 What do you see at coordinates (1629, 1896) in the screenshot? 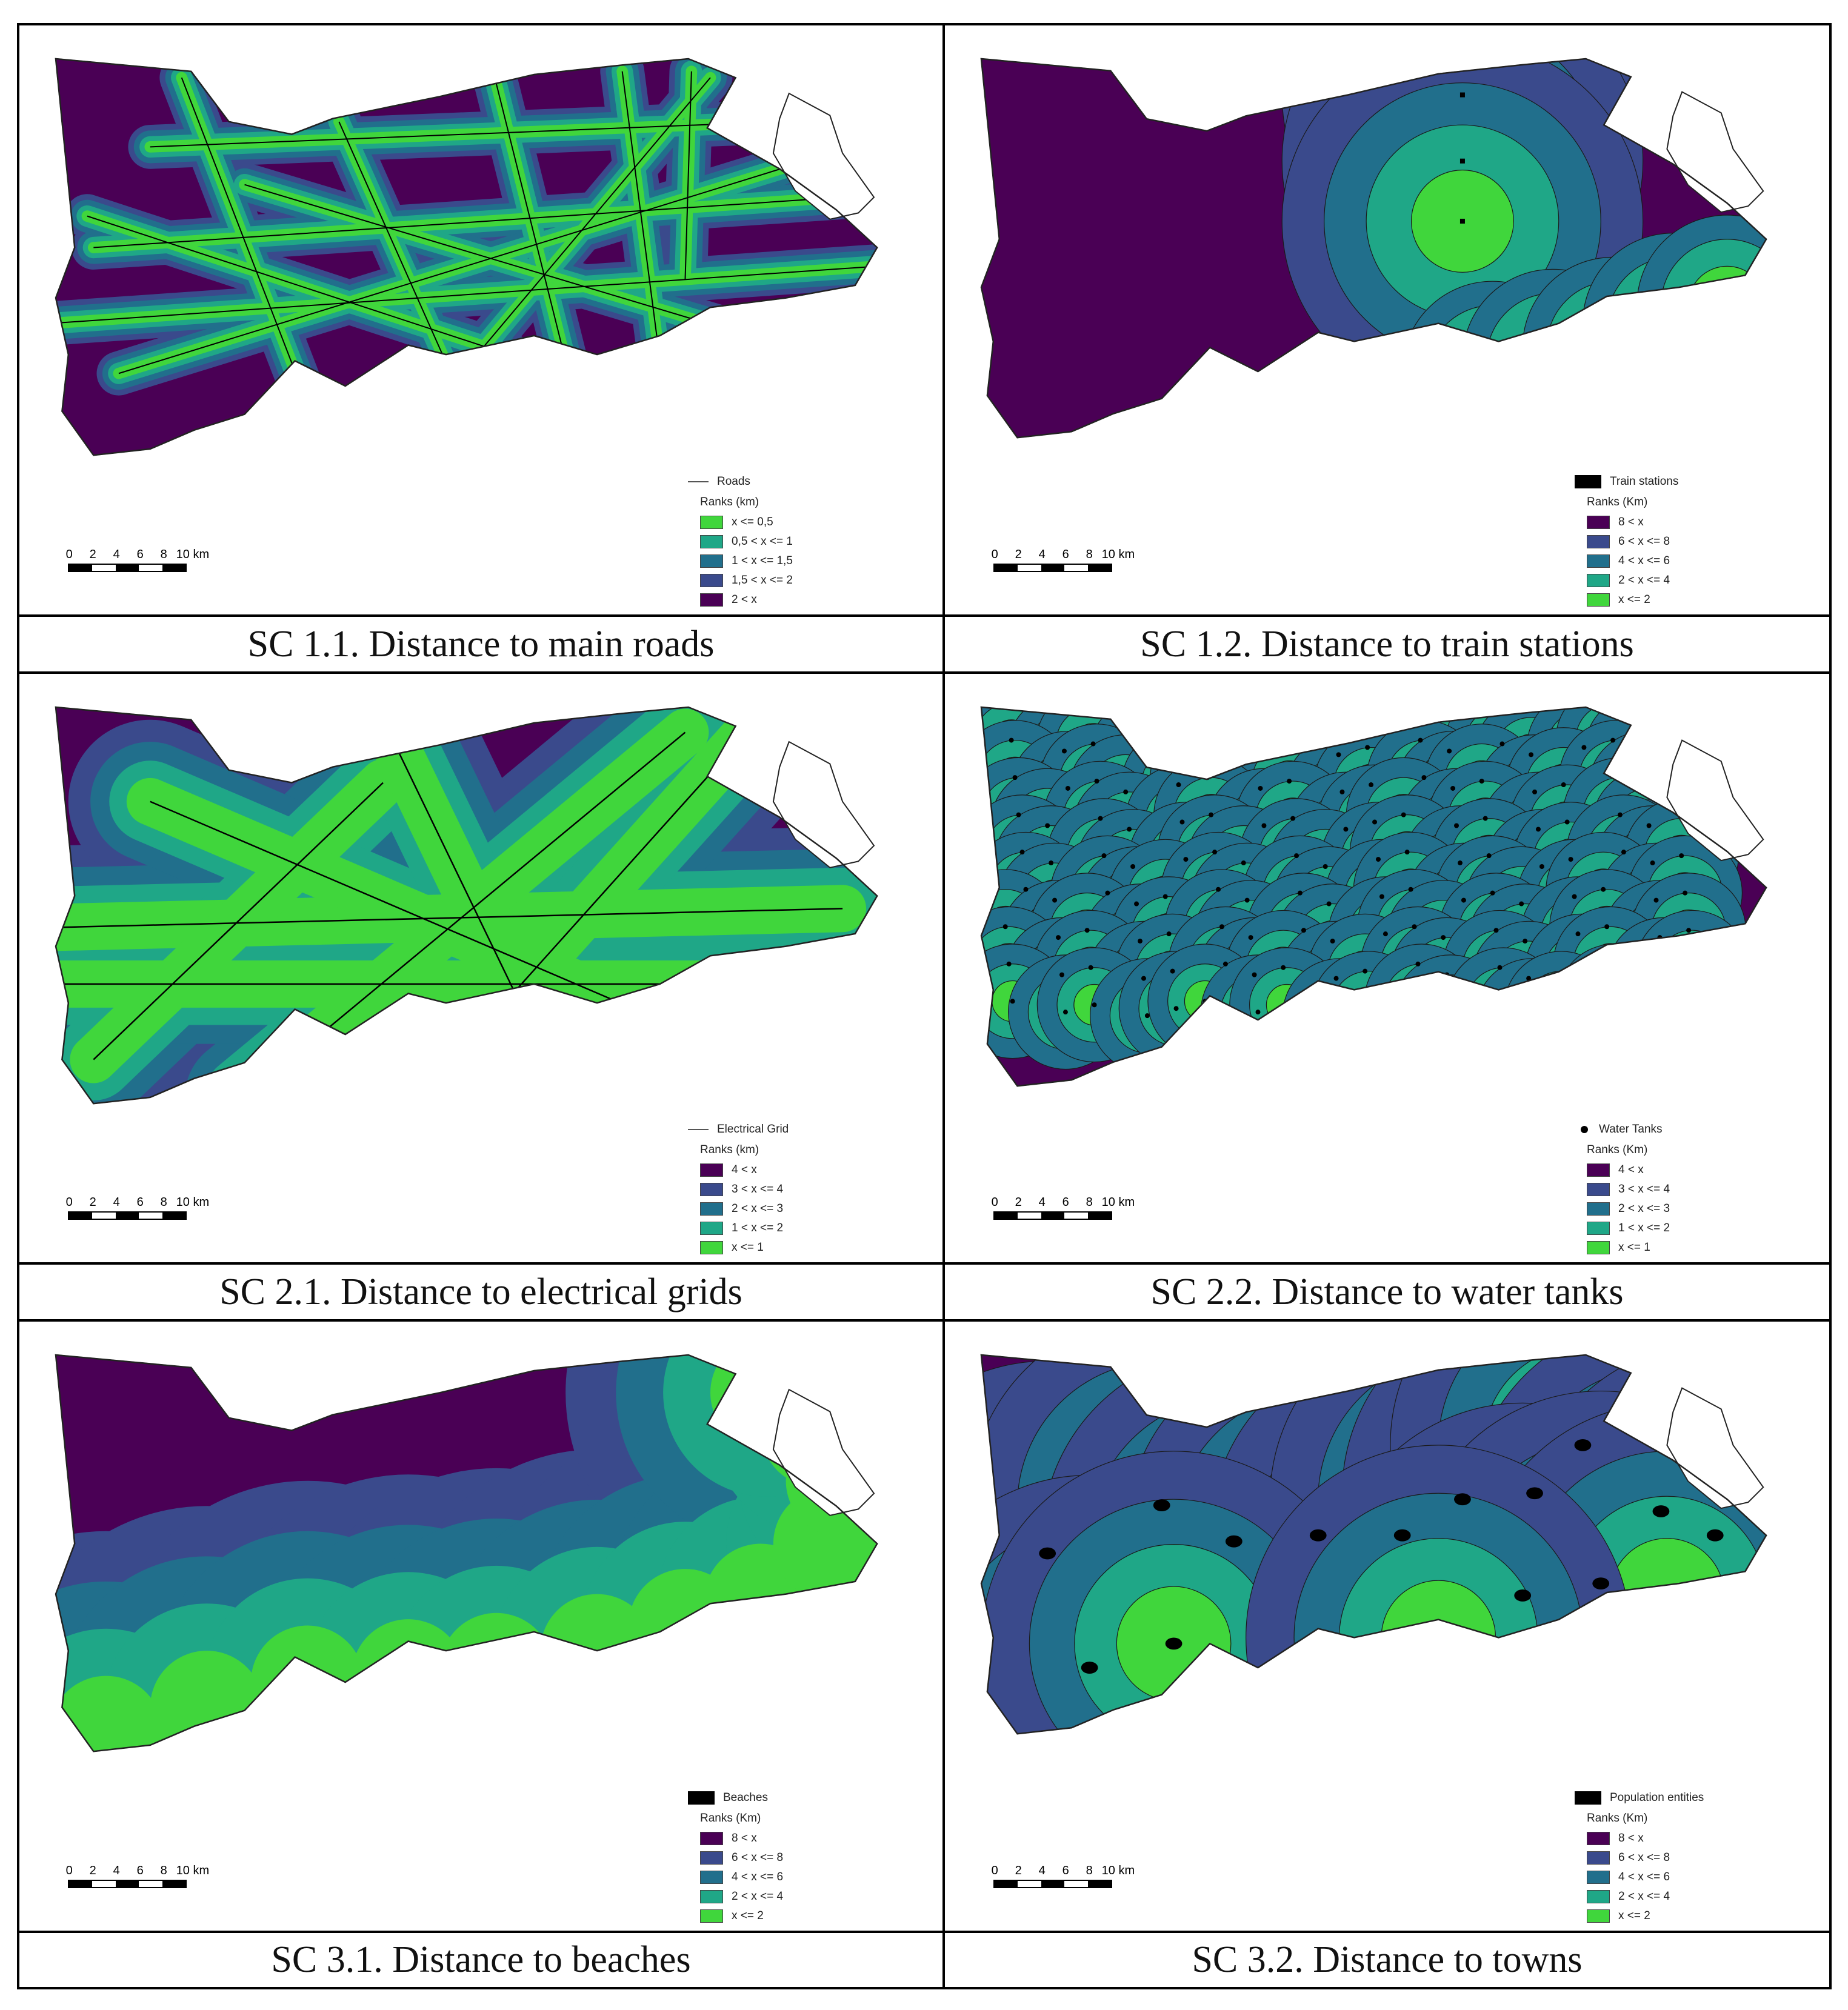
I see `legend-entry: 2 < x <= 4` at bounding box center [1629, 1896].